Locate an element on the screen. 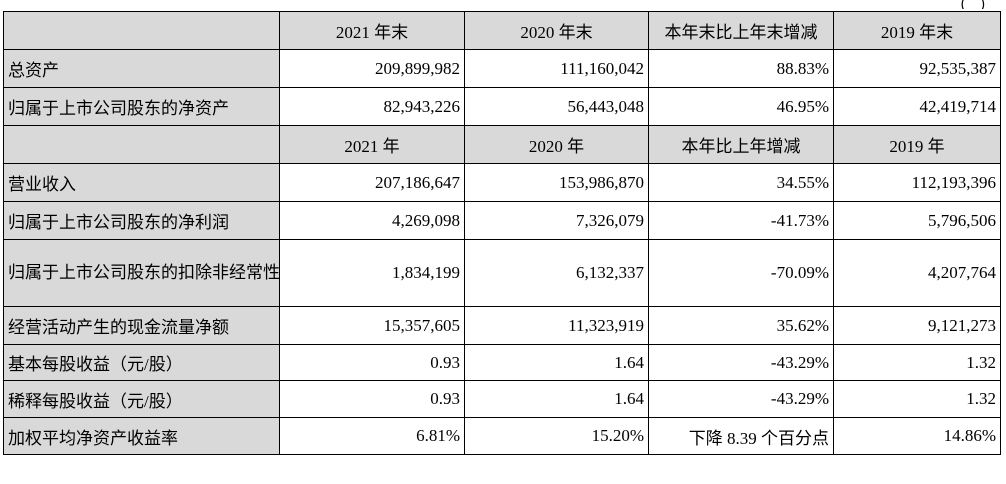 The height and width of the screenshot is (484, 1006). table-cell: 4,207,764 is located at coordinates (917, 273).